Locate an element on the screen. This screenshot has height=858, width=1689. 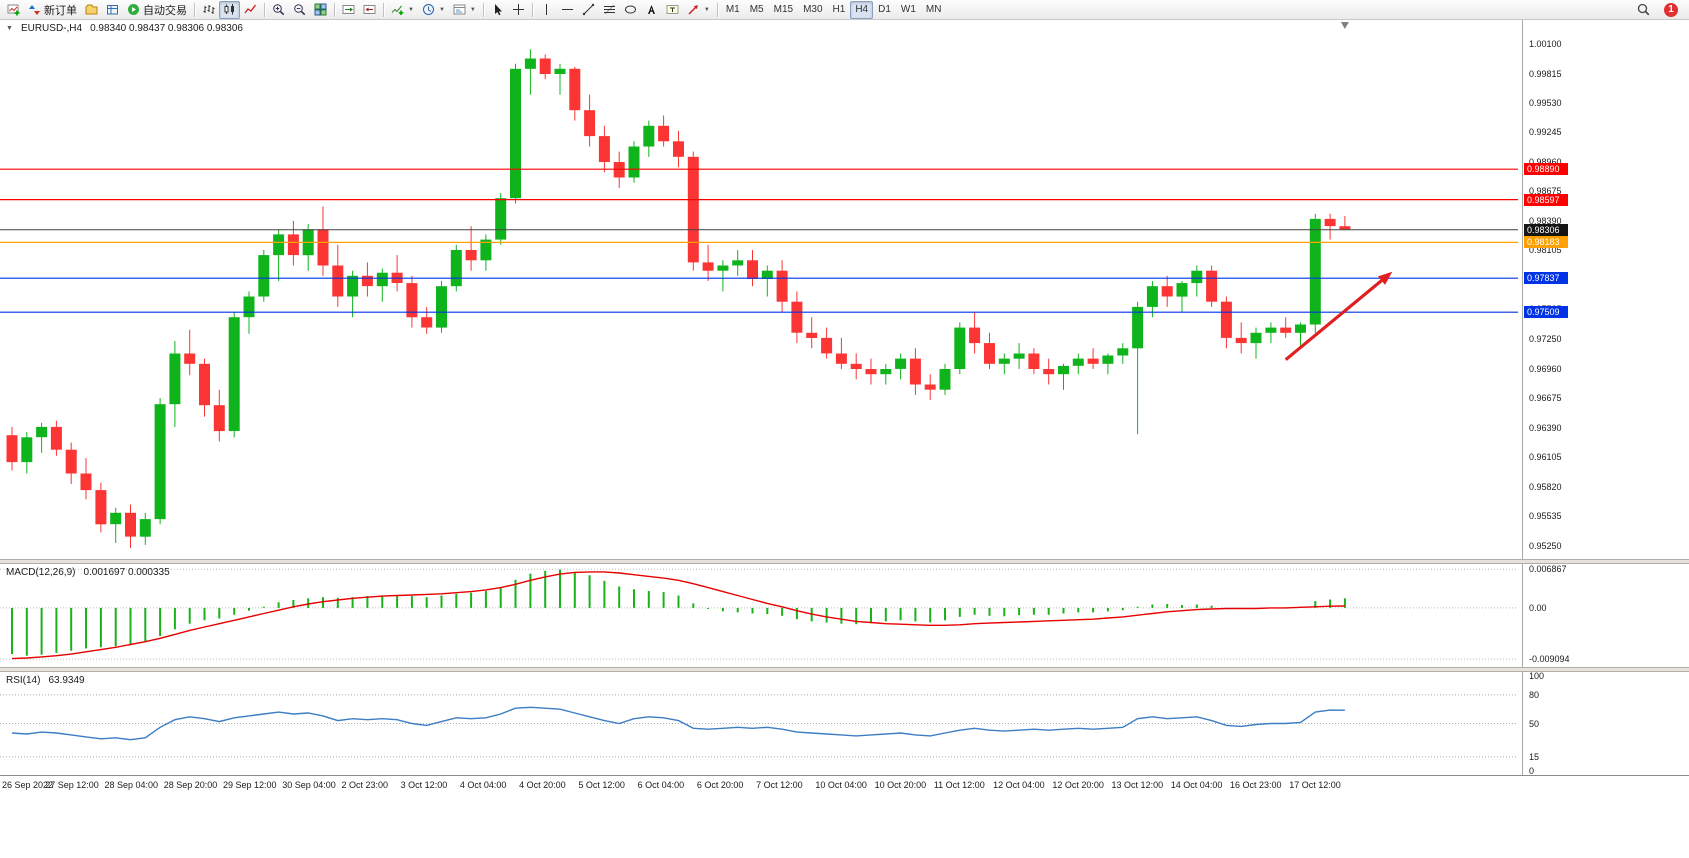
shapes-icon is located at coordinates (630, 9).